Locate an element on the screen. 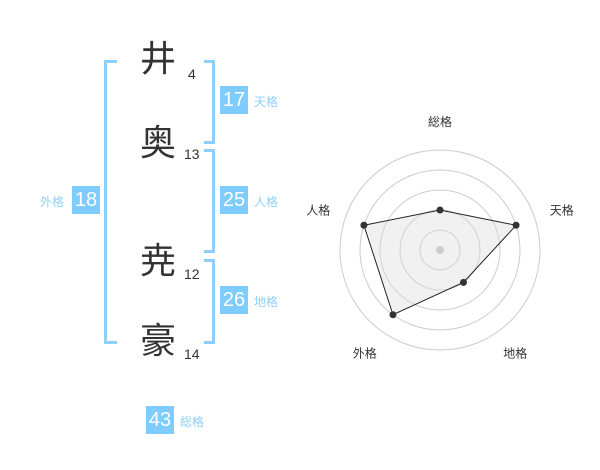 The height and width of the screenshot is (470, 600). stroke-count-1: 4 is located at coordinates (192, 74).